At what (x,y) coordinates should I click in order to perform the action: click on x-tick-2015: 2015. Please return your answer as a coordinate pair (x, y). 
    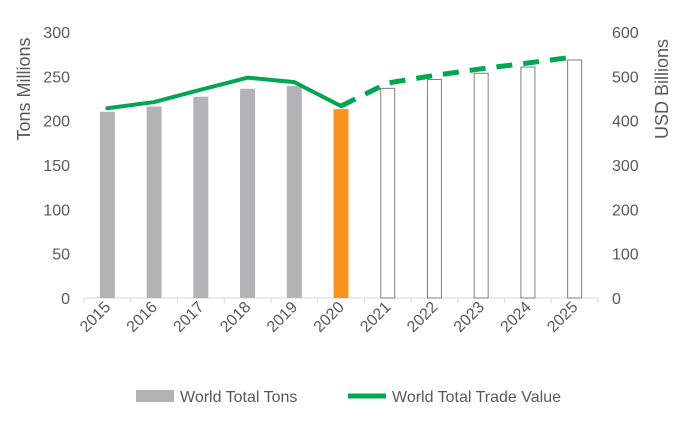
    Looking at the image, I should click on (95, 317).